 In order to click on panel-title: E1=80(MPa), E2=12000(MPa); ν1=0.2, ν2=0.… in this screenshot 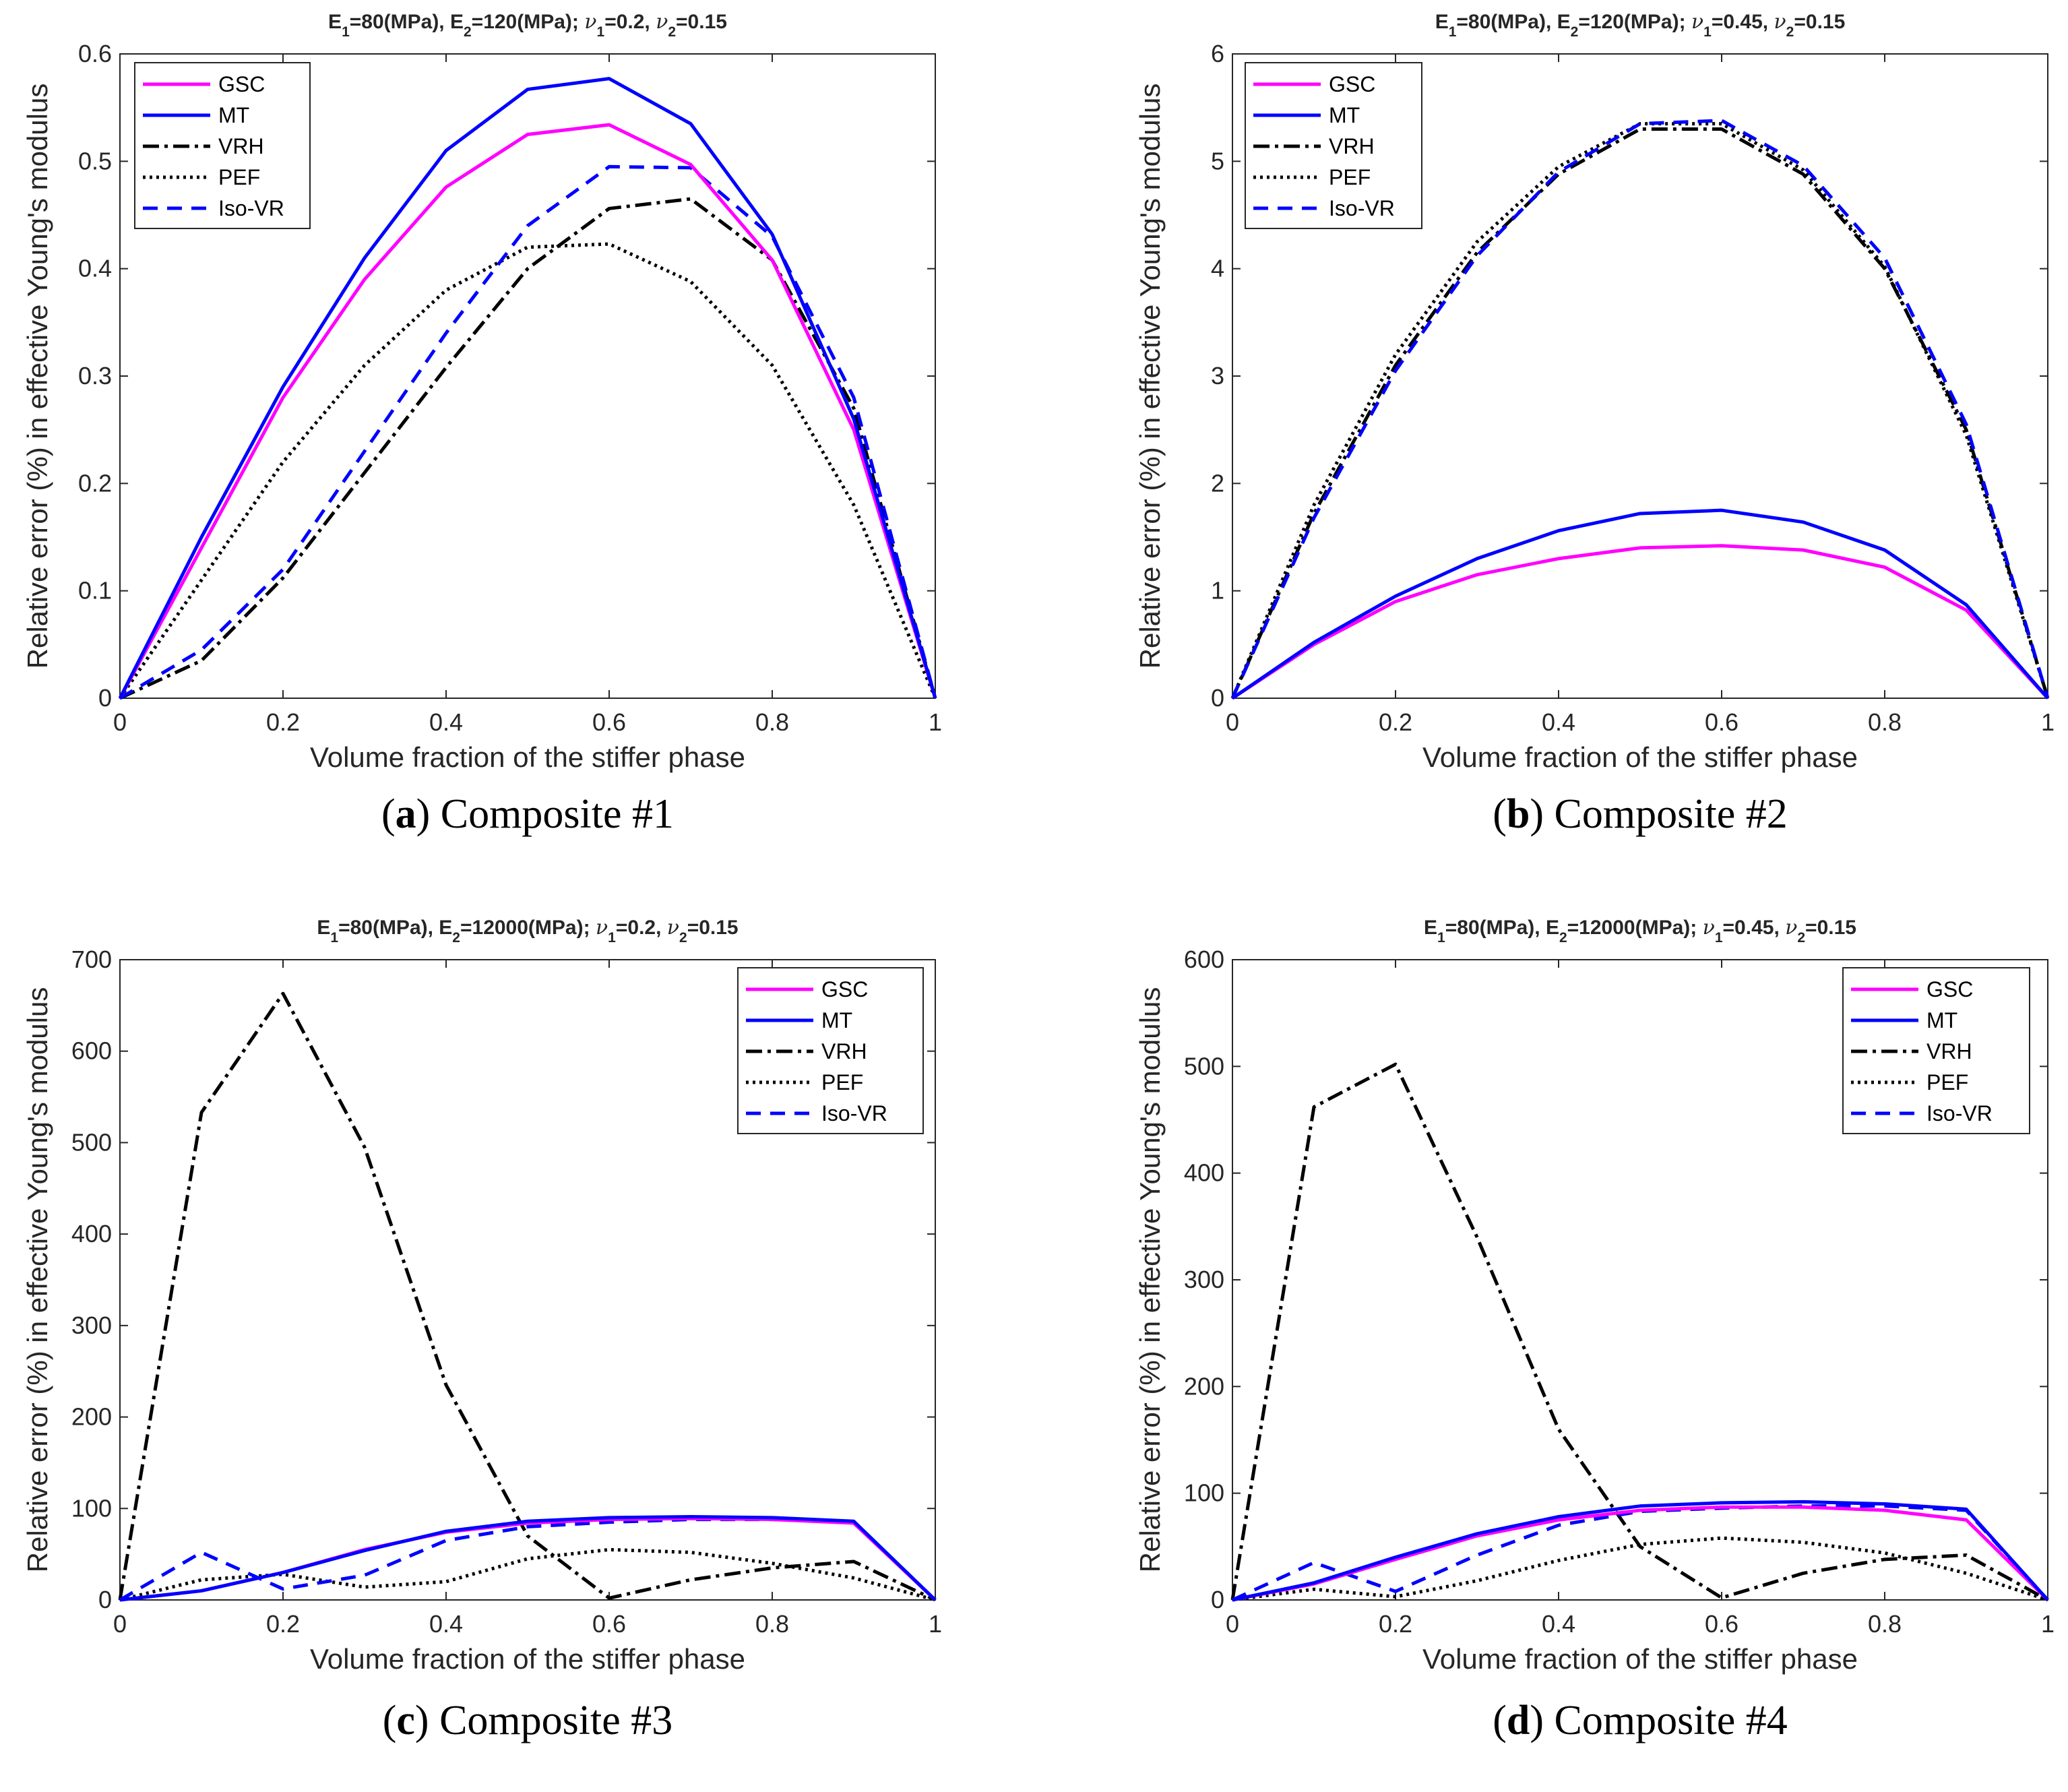, I will do `click(527, 931)`.